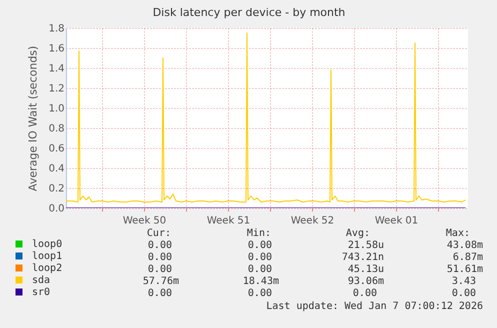 The width and height of the screenshot is (497, 328). Describe the element at coordinates (467, 257) in the screenshot. I see `text: 6.87m` at that location.